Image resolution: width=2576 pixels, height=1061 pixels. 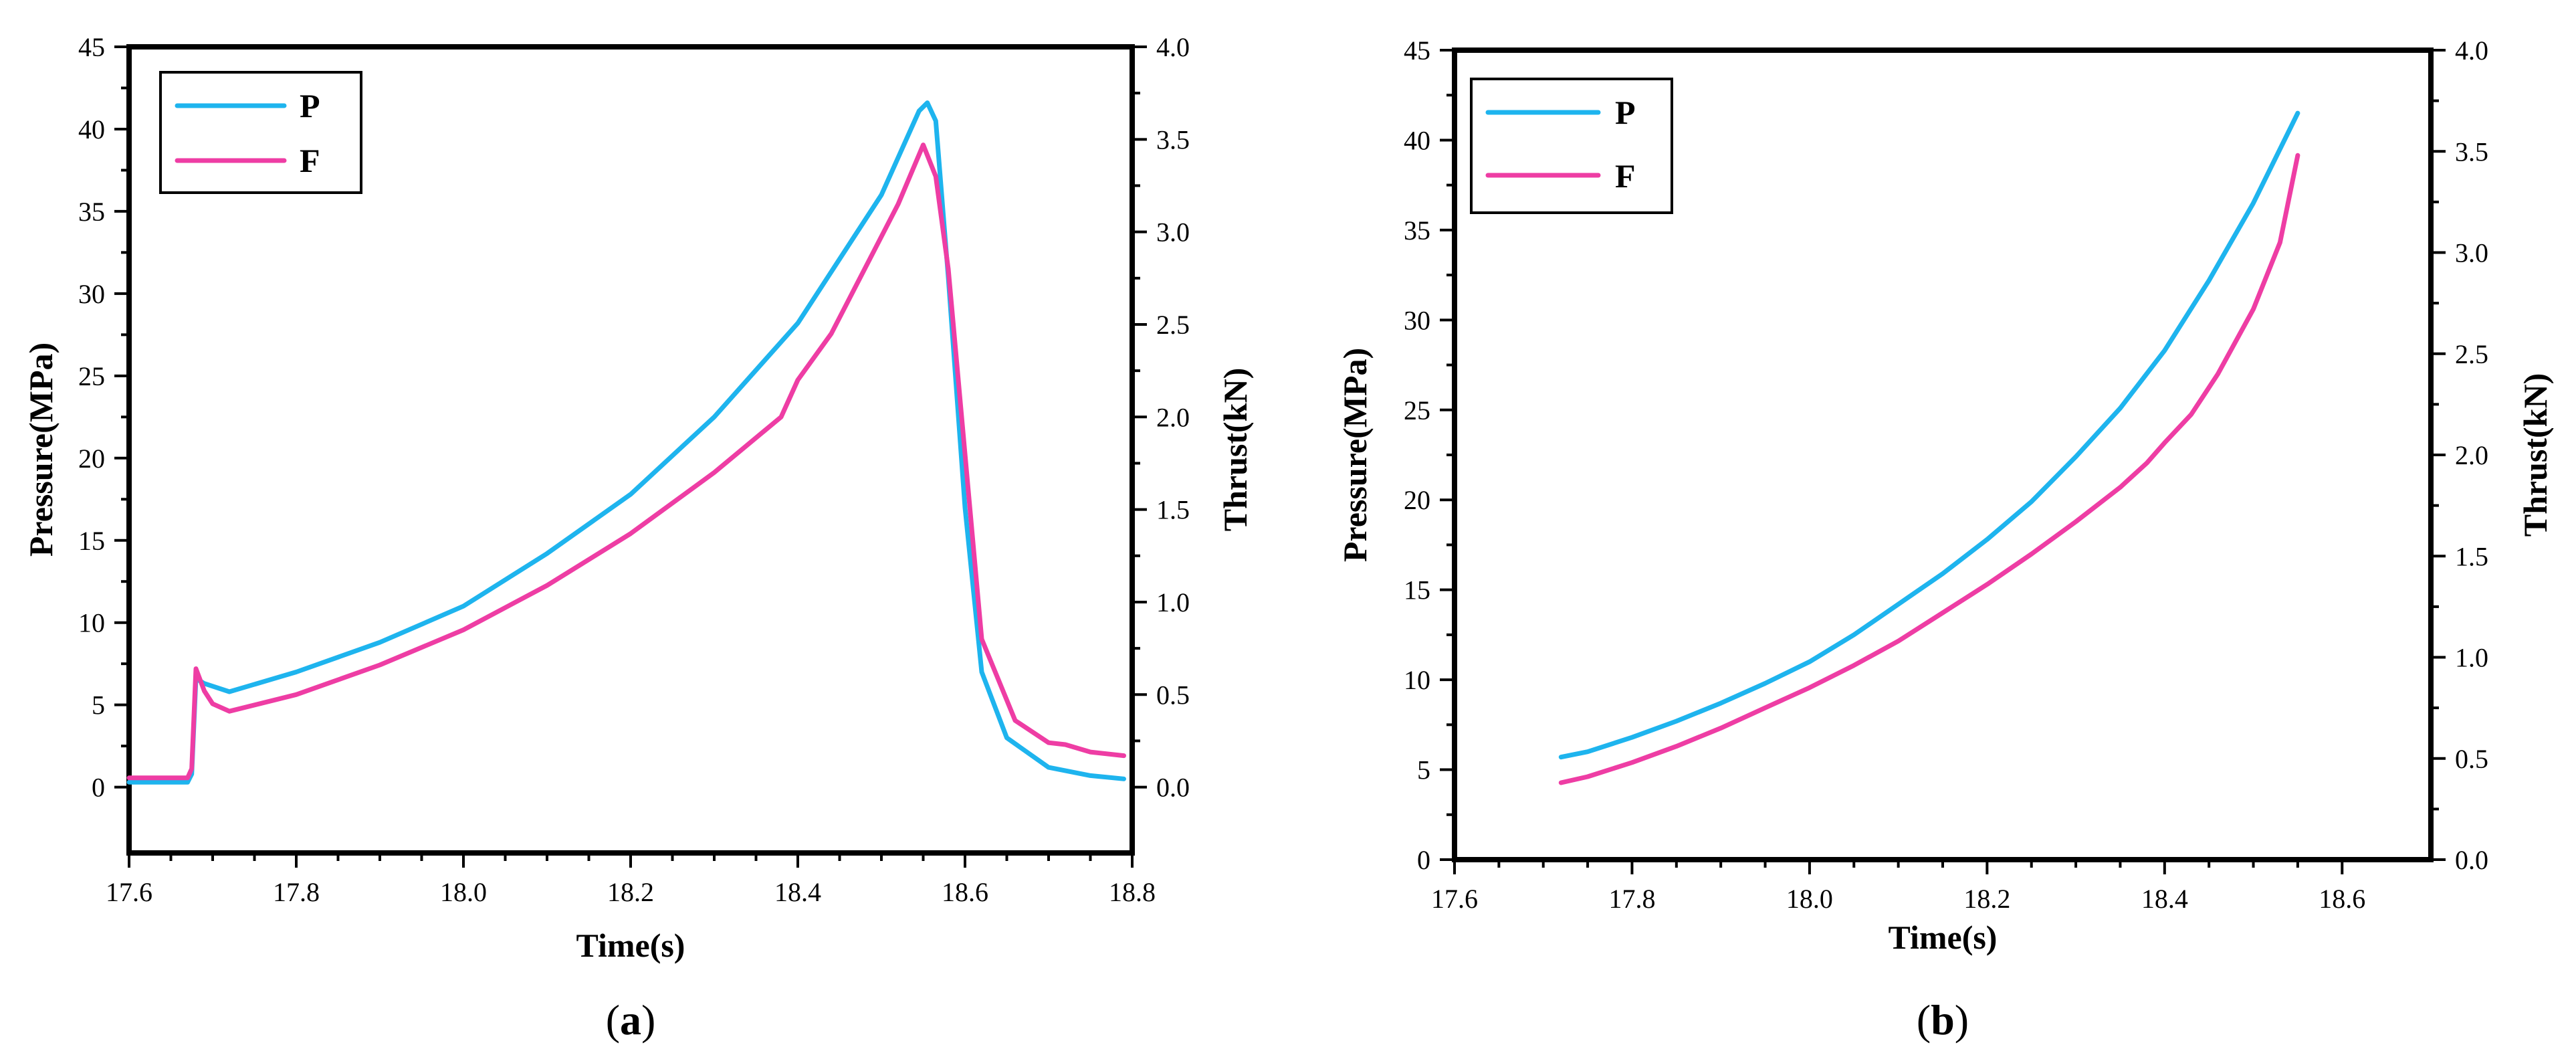 What do you see at coordinates (1132, 892) in the screenshot?
I see `x-tick-label: 18.8` at bounding box center [1132, 892].